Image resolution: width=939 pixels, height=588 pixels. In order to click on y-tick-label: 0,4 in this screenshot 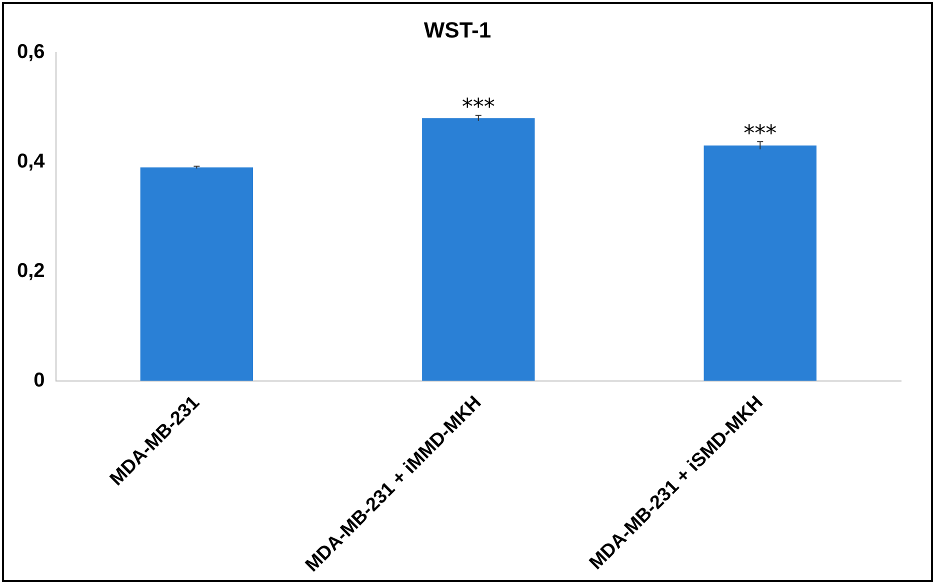, I will do `click(31, 161)`.